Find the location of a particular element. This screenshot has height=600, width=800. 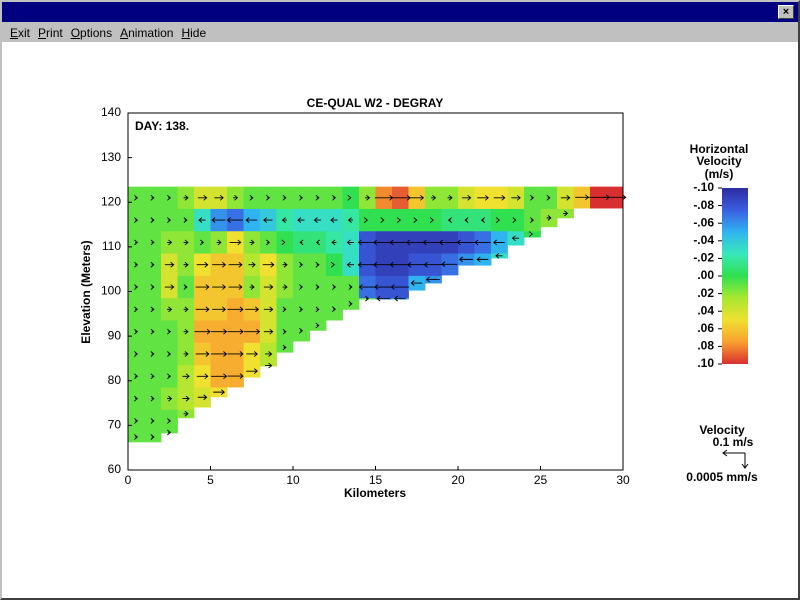

colorbar-title: (m/s) is located at coordinates (719, 174).